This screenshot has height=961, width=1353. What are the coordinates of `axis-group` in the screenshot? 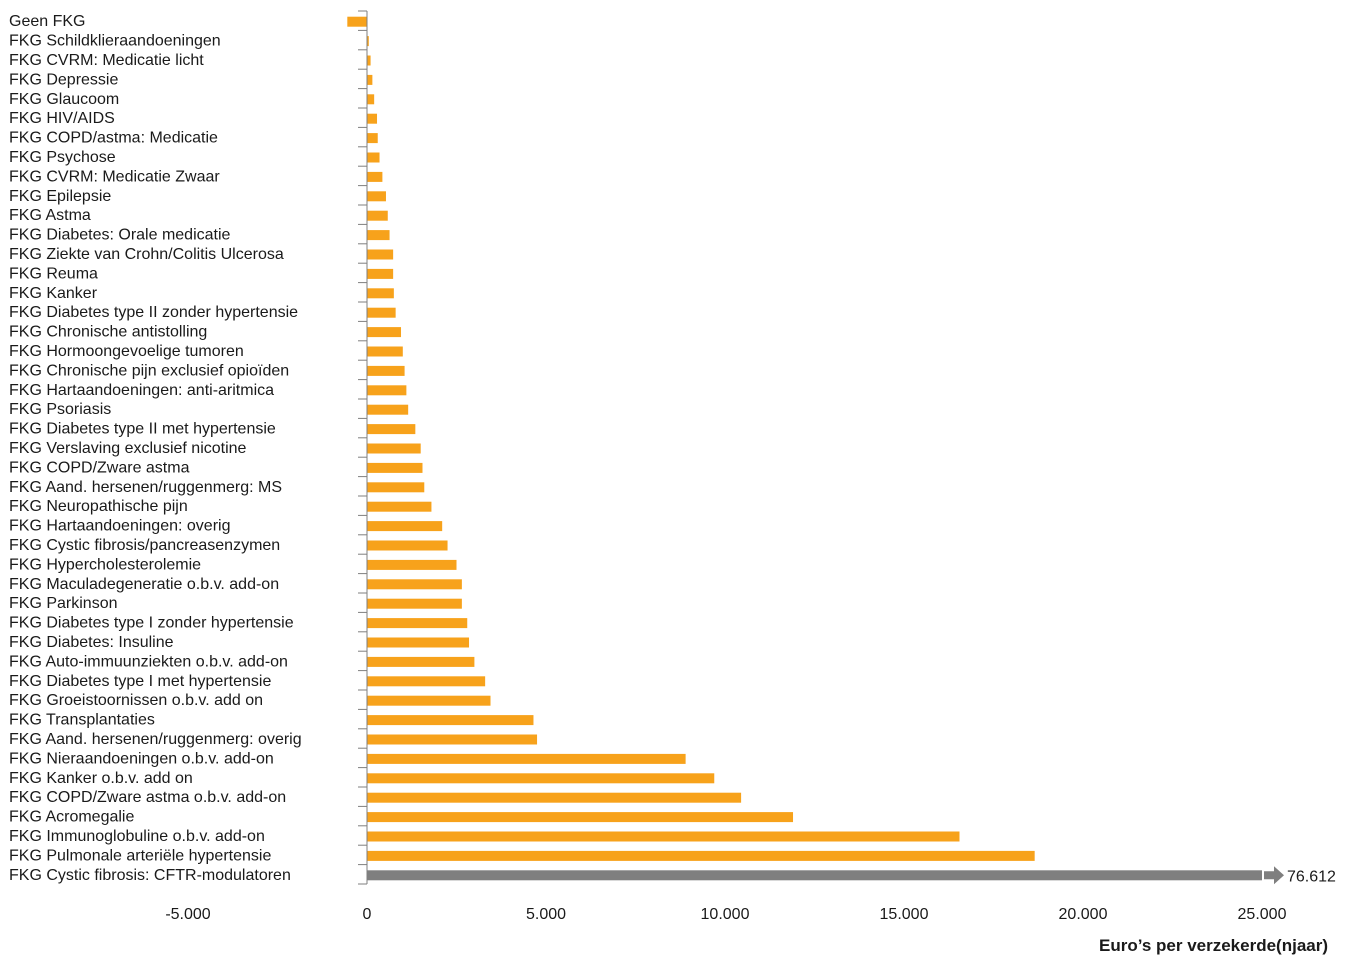 It's located at (363, 447).